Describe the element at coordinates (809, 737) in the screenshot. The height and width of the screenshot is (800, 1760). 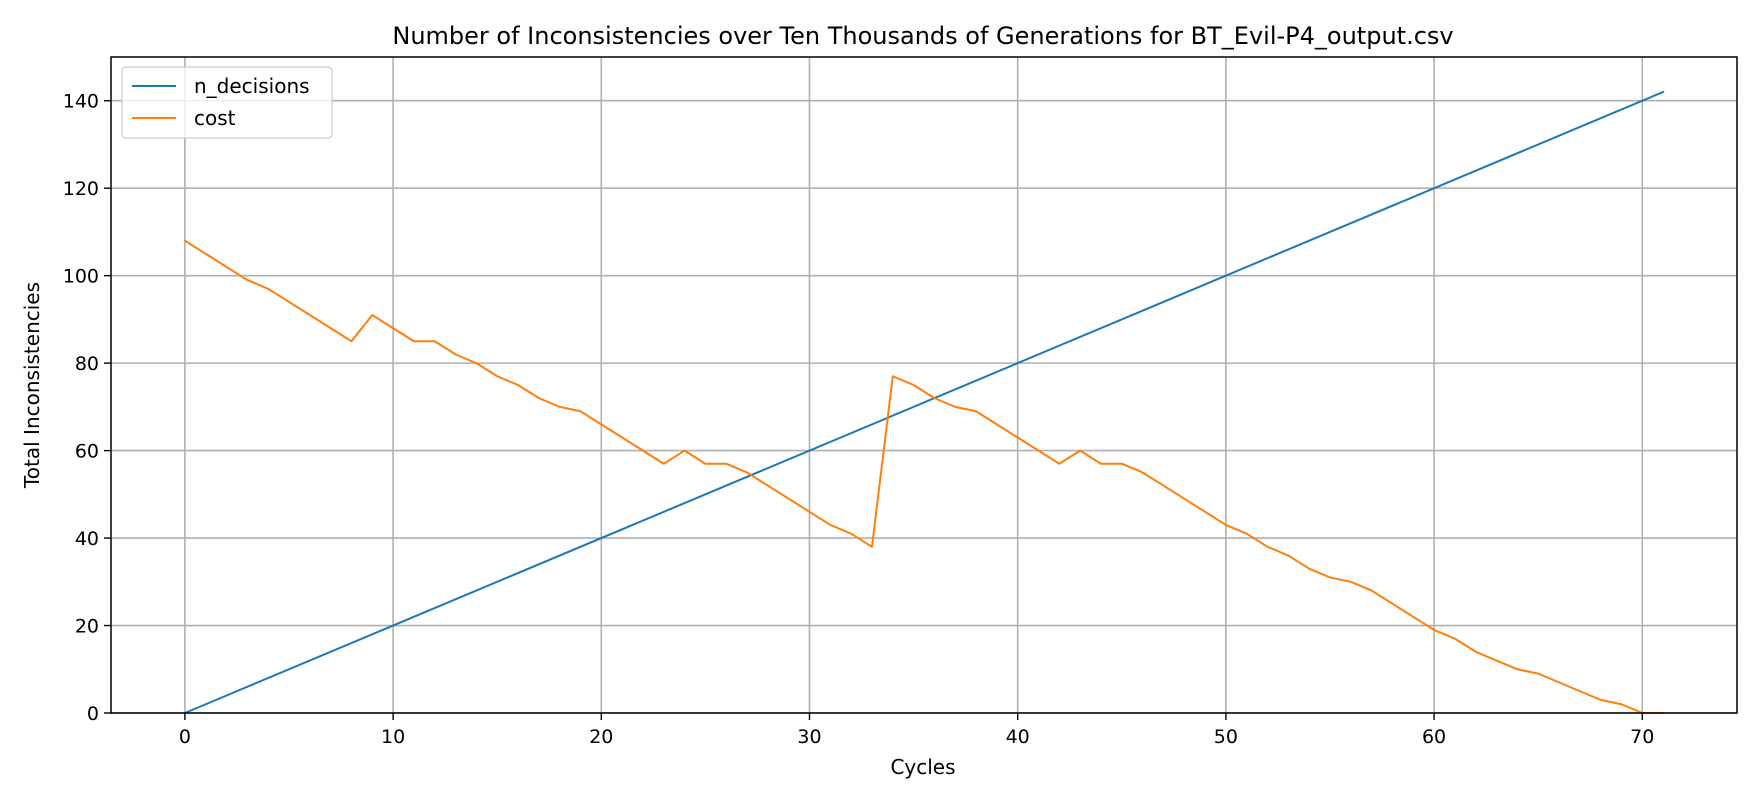
I see `x-tick-label: 30` at that location.